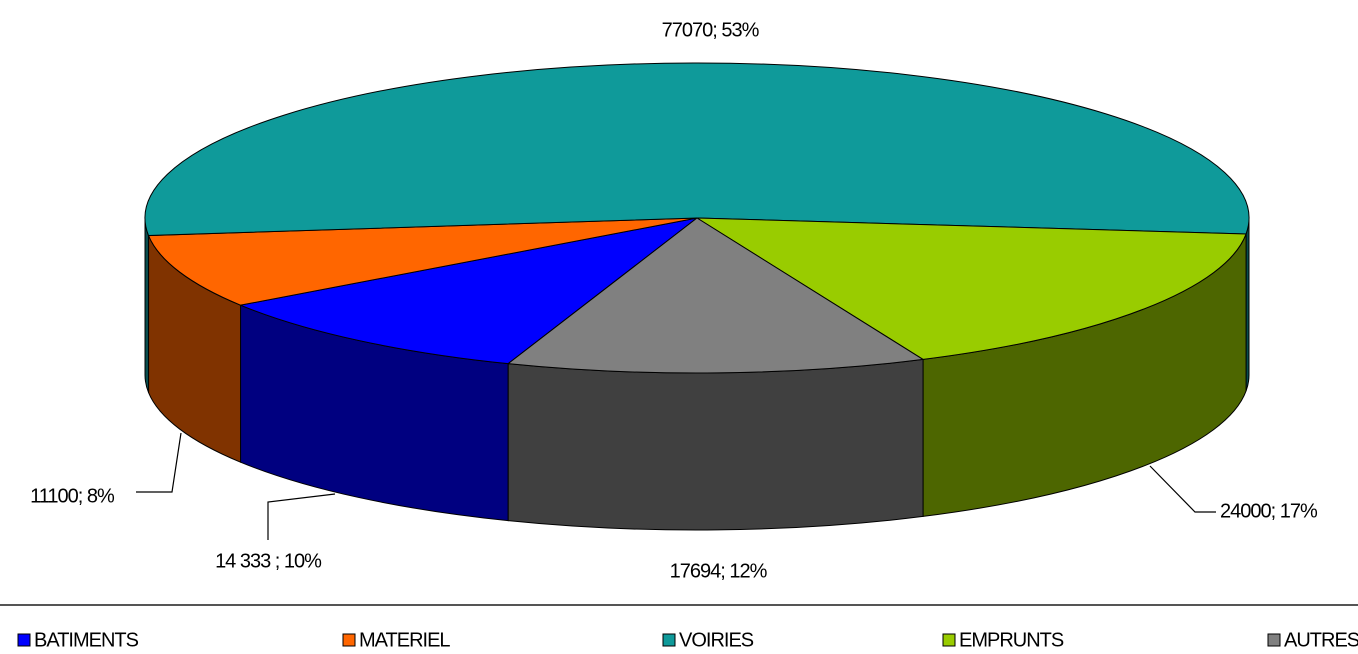 The width and height of the screenshot is (1358, 654). I want to click on data-label: 24000; 17%, so click(1269, 511).